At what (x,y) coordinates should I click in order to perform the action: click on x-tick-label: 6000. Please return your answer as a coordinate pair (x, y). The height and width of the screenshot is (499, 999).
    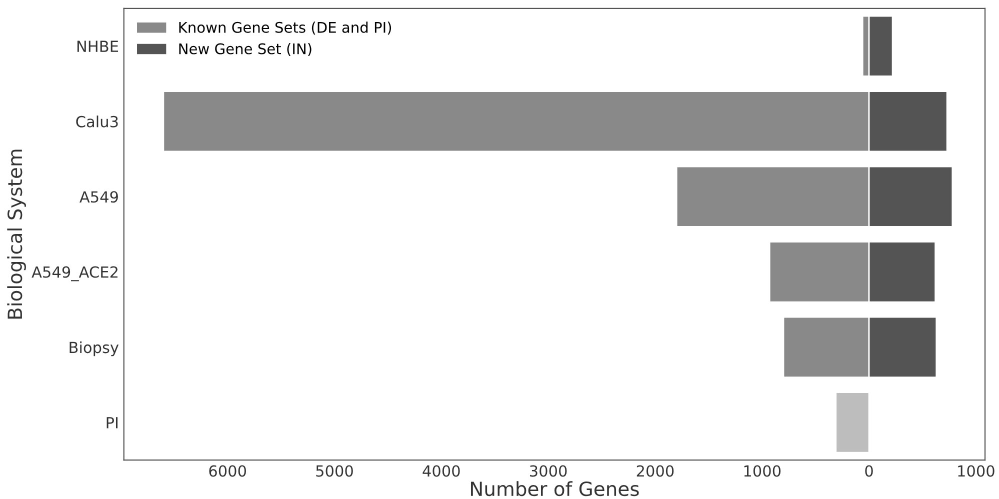
    Looking at the image, I should click on (227, 471).